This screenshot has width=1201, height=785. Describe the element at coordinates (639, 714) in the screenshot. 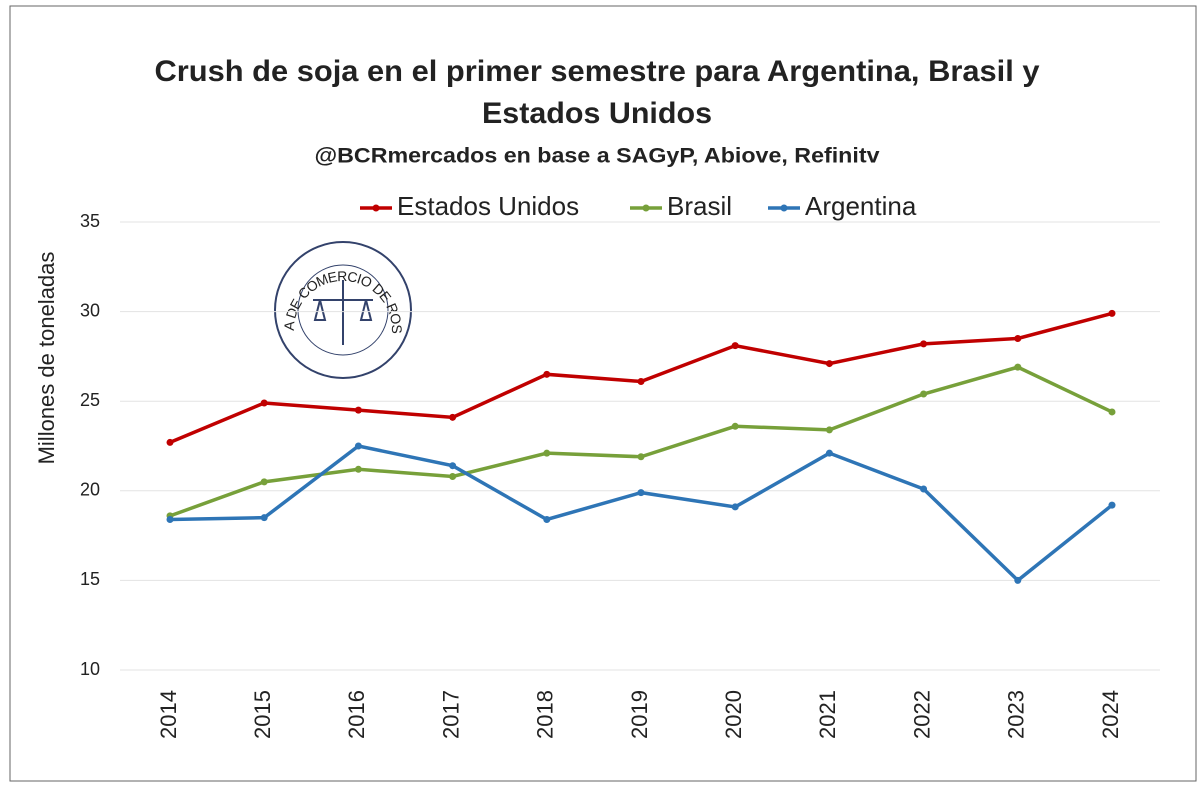

I see `x-tick-label: 2019` at that location.